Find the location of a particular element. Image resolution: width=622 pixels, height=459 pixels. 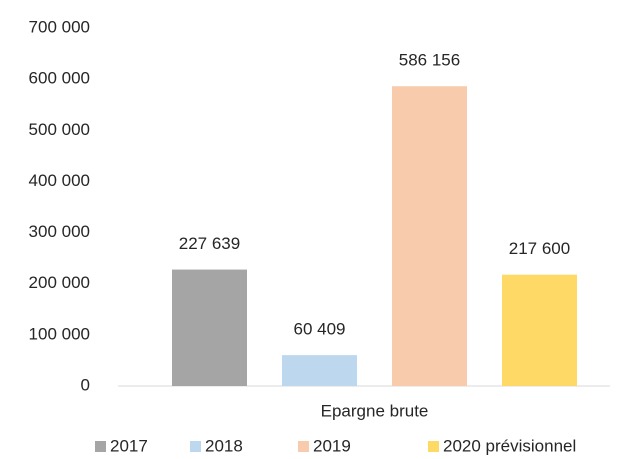

legend-label: 2017 is located at coordinates (129, 445).